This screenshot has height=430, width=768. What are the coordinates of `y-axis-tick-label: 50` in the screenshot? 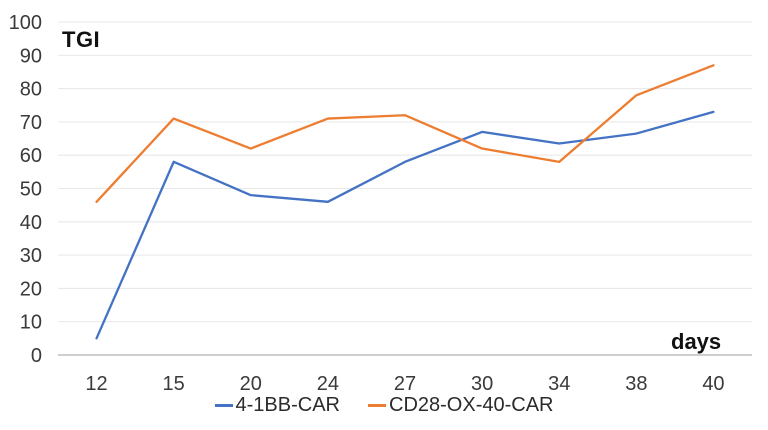 It's located at (31, 190).